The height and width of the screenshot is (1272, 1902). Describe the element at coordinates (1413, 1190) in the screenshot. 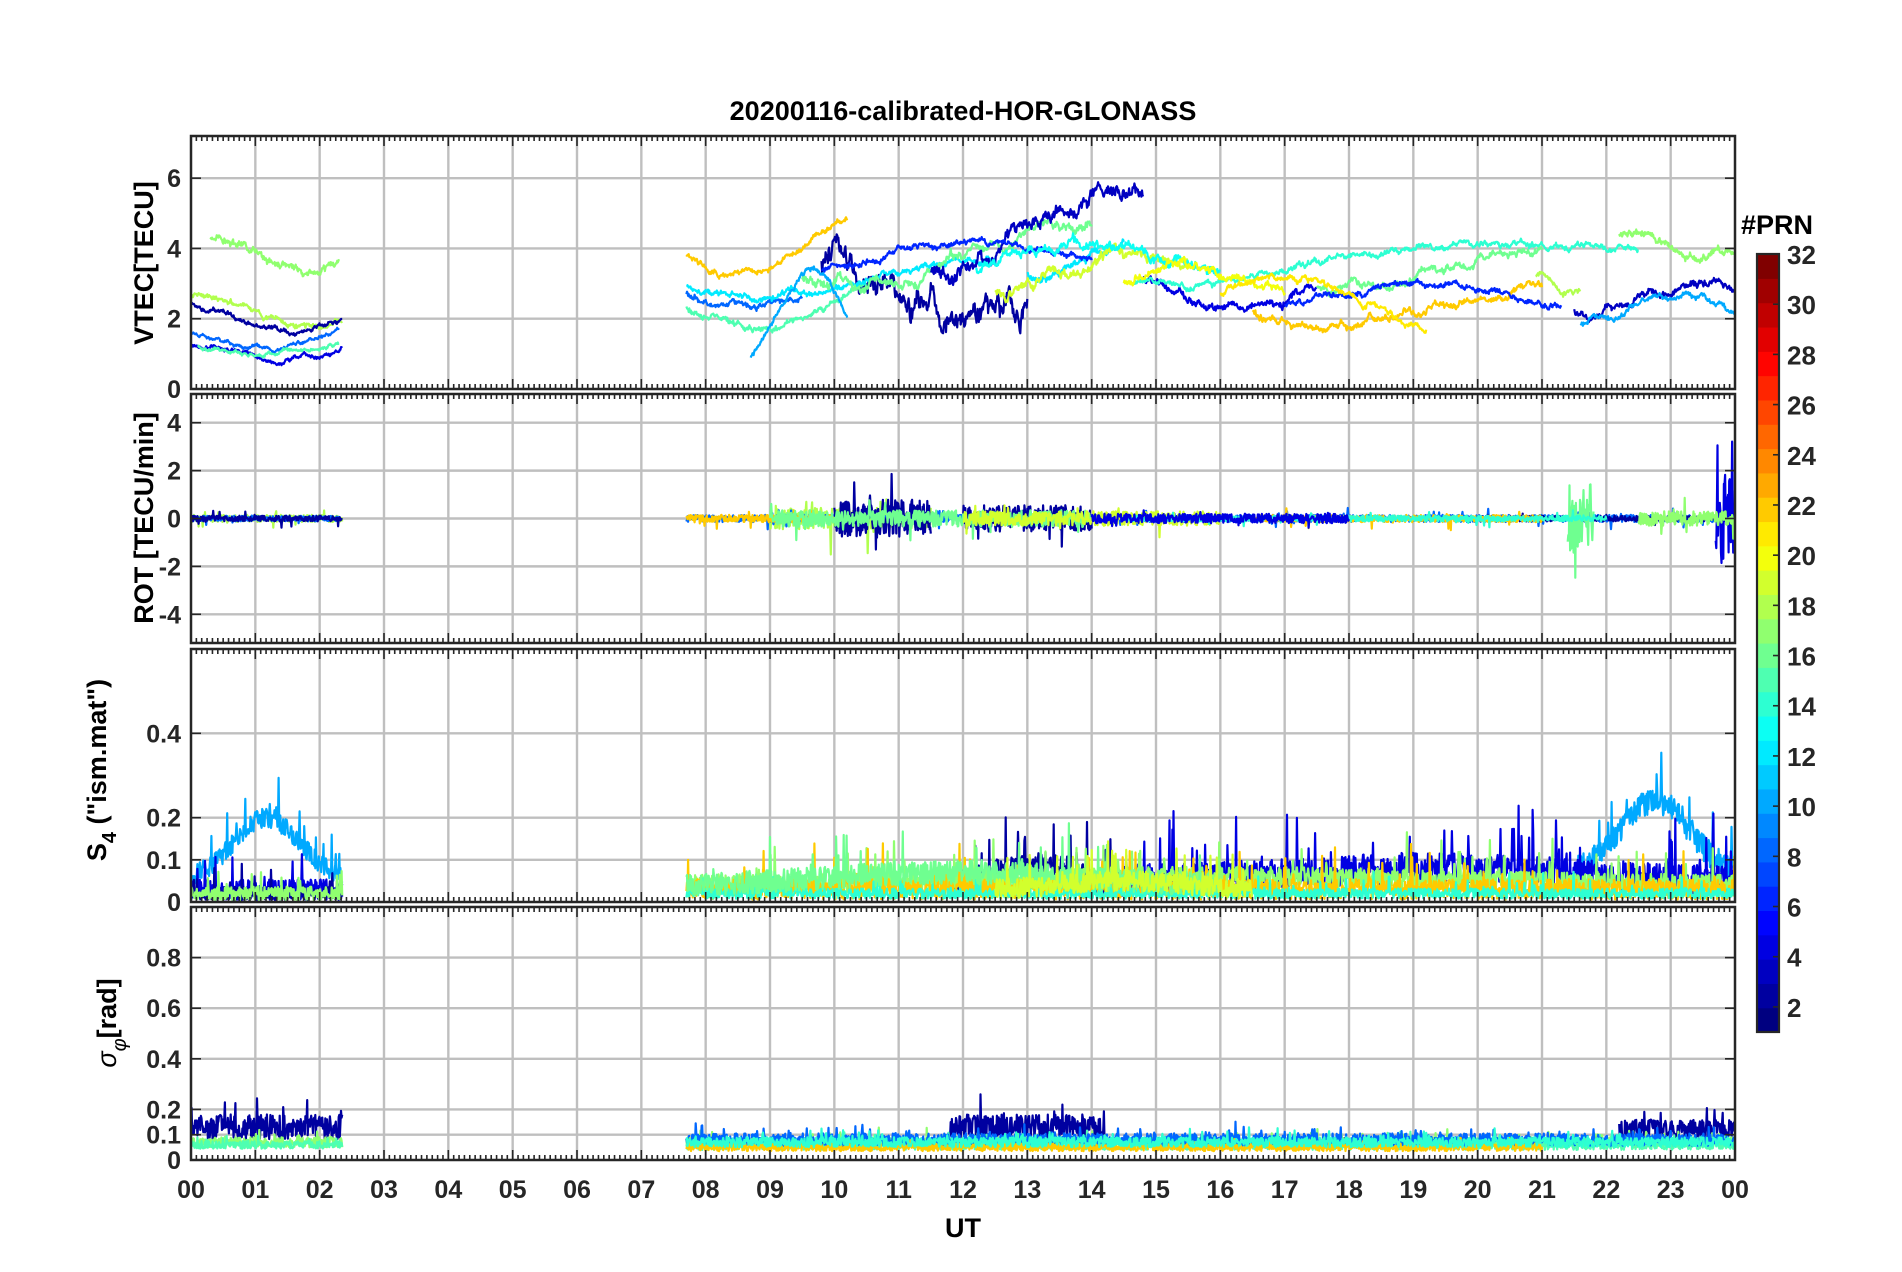

I see `x-tick-label: 19` at that location.